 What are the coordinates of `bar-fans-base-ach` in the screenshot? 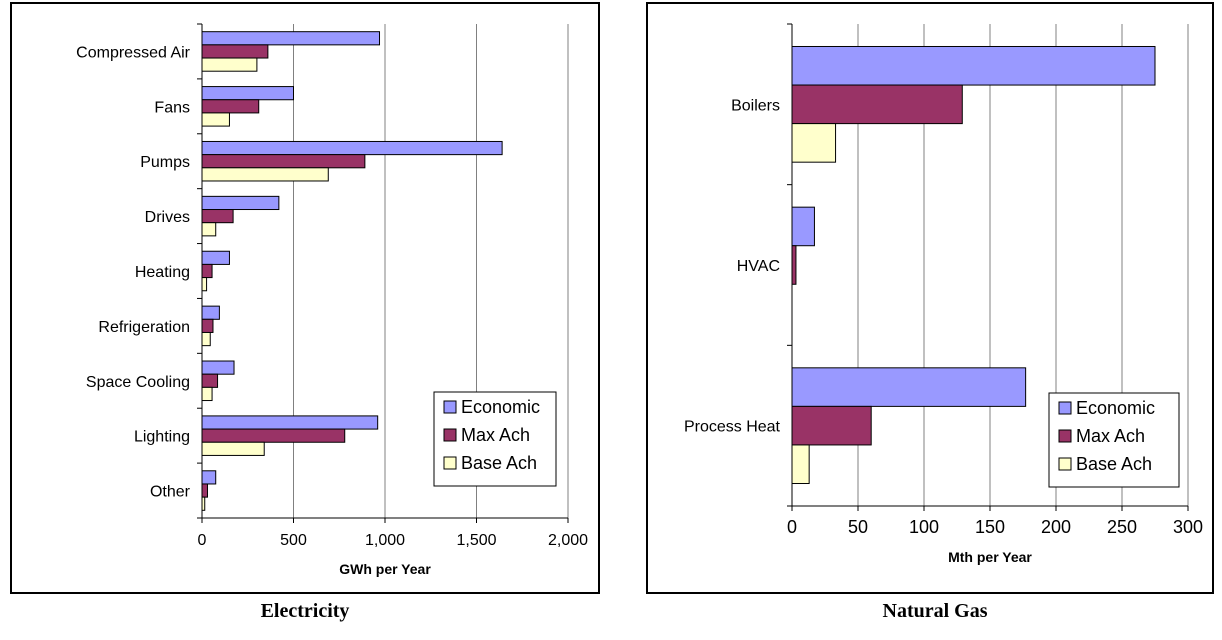 It's located at (215, 119).